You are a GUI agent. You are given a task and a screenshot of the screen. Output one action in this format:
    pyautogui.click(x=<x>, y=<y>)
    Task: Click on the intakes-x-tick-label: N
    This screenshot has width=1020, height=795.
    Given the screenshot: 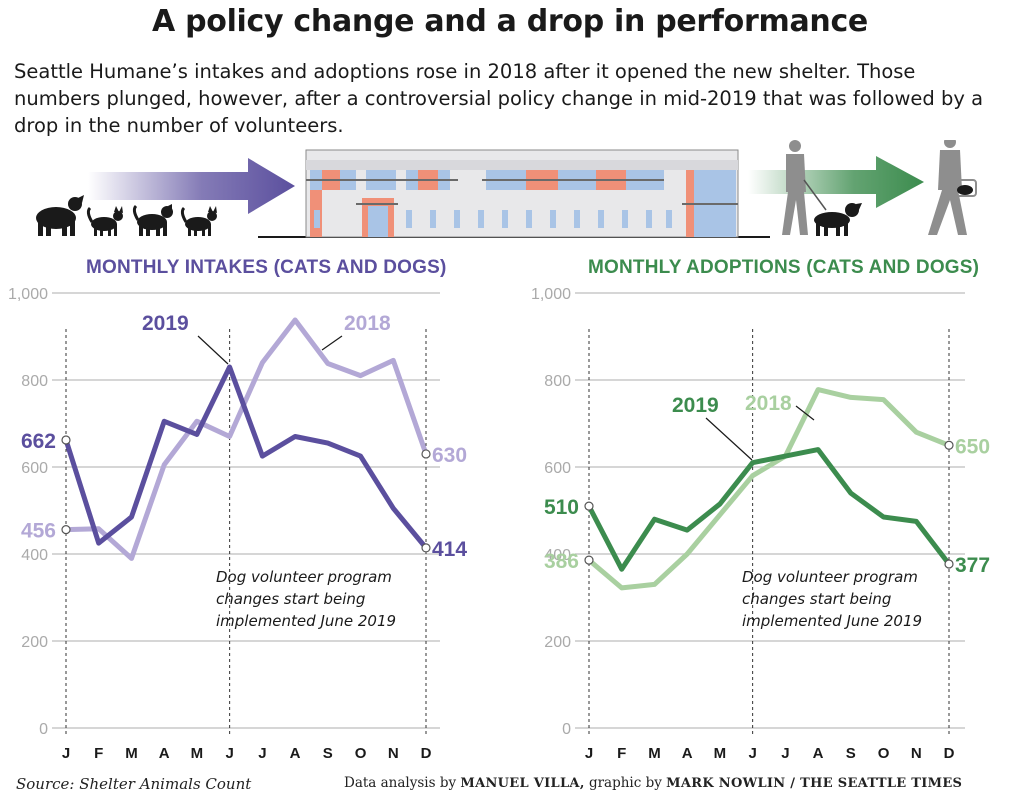 What is the action you would take?
    pyautogui.click(x=393, y=753)
    